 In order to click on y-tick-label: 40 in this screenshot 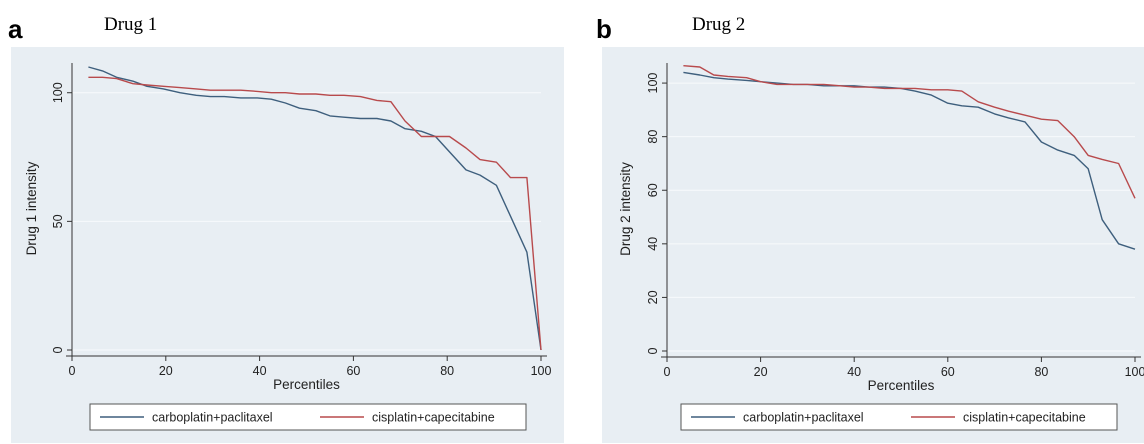, I will do `click(653, 244)`.